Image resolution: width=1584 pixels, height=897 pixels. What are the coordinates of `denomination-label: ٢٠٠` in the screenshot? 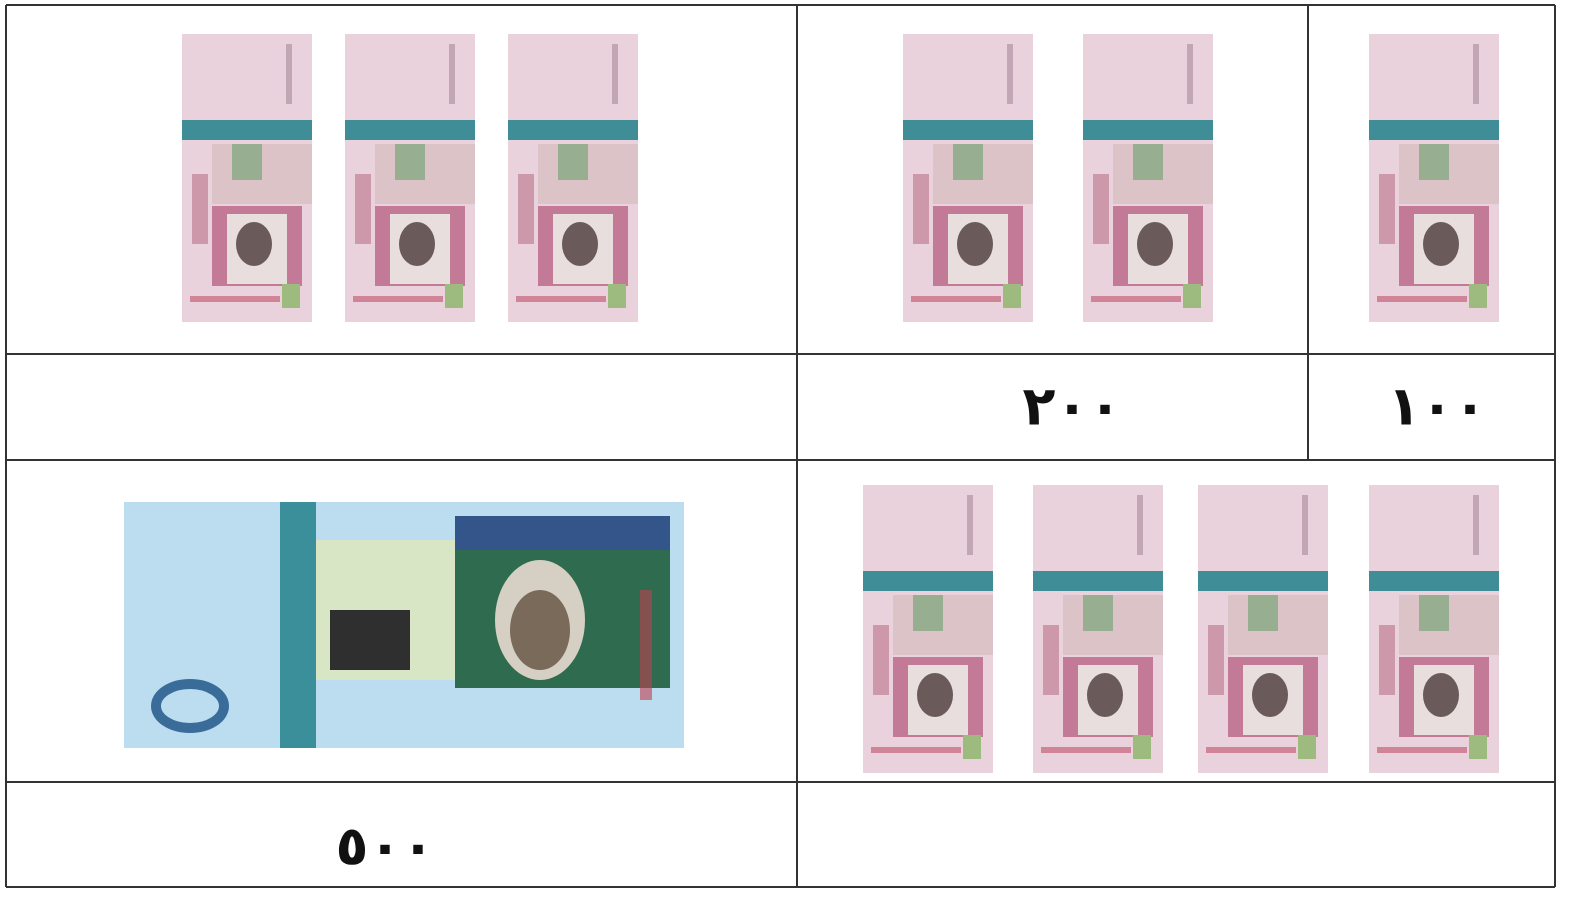 It's located at (1072, 406).